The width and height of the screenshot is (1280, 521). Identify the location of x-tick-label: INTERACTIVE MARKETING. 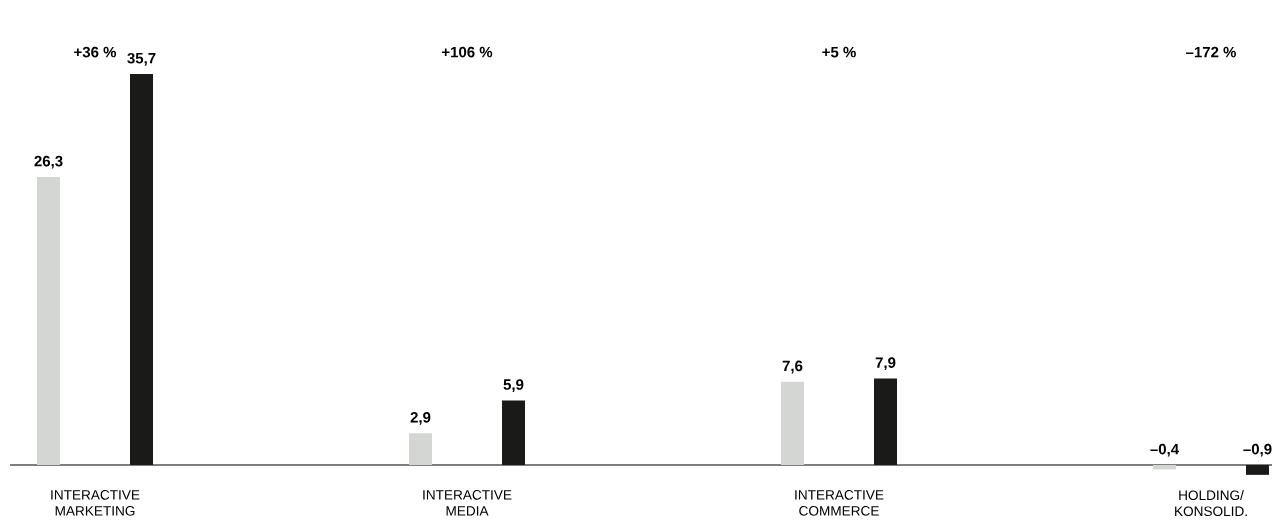
(95, 503).